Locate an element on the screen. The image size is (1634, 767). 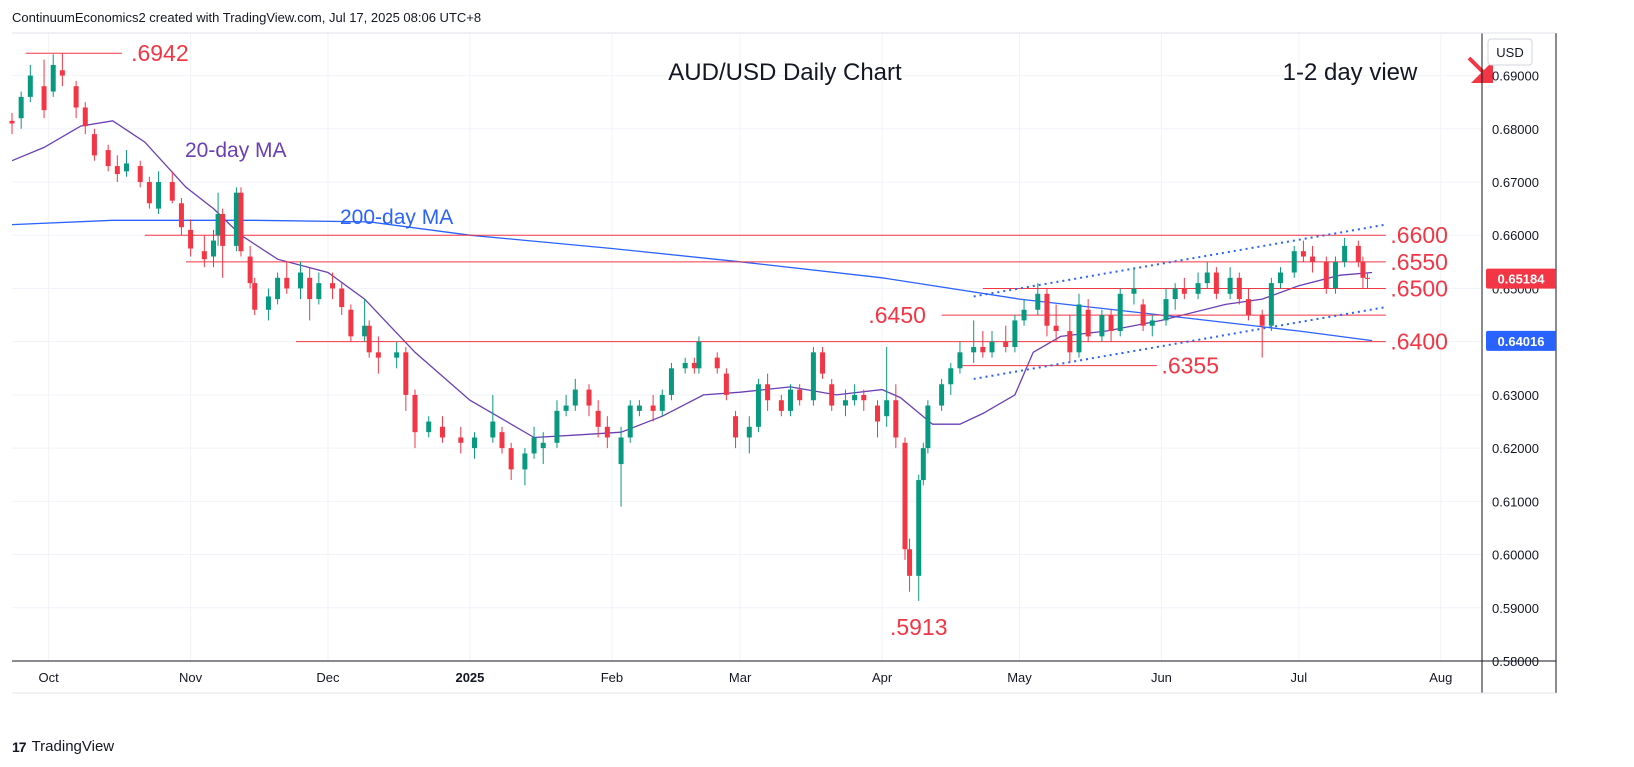
tradingview-logo: 17 TradingView is located at coordinates (63, 746).